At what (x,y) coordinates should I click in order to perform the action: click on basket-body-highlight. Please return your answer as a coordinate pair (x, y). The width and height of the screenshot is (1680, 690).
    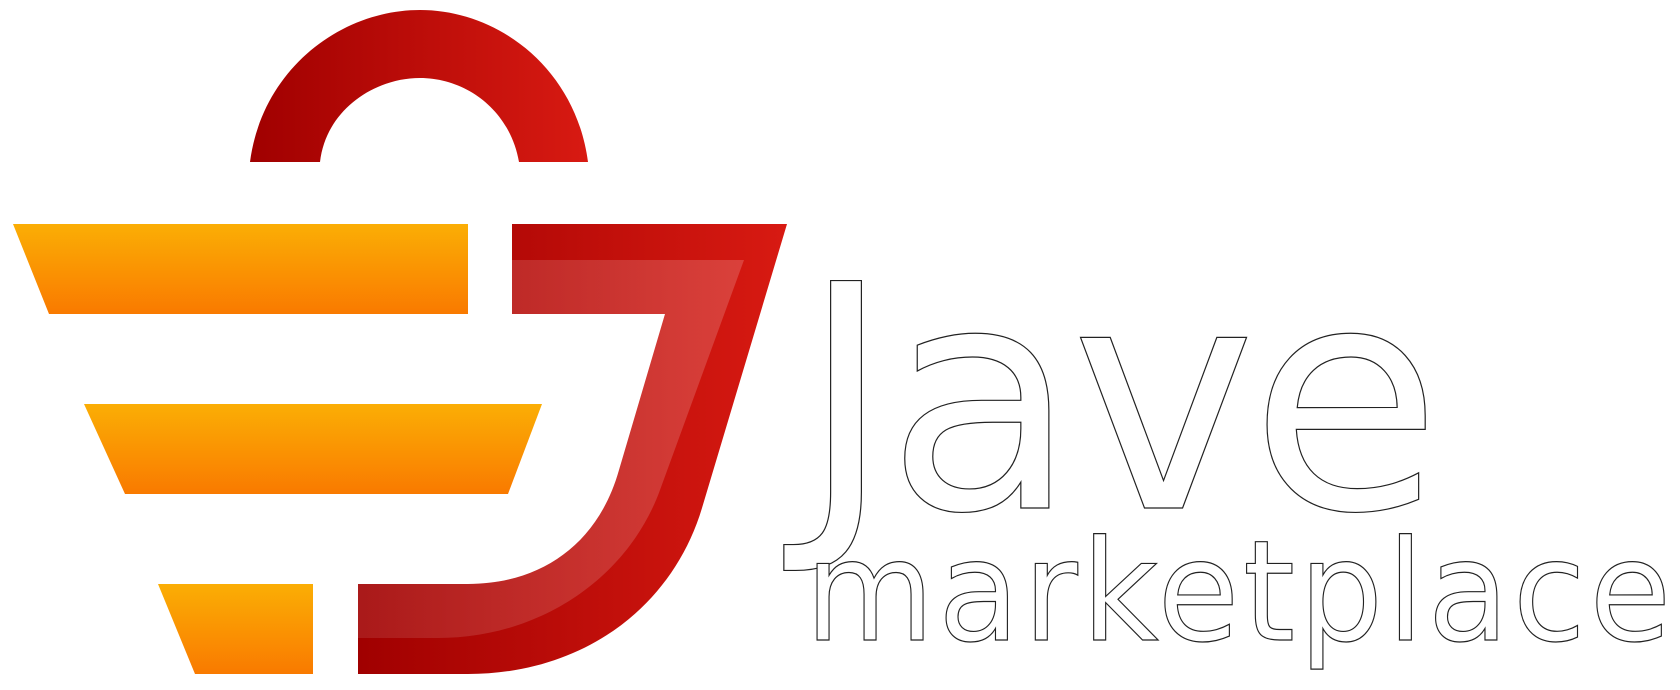
    Looking at the image, I should click on (551, 449).